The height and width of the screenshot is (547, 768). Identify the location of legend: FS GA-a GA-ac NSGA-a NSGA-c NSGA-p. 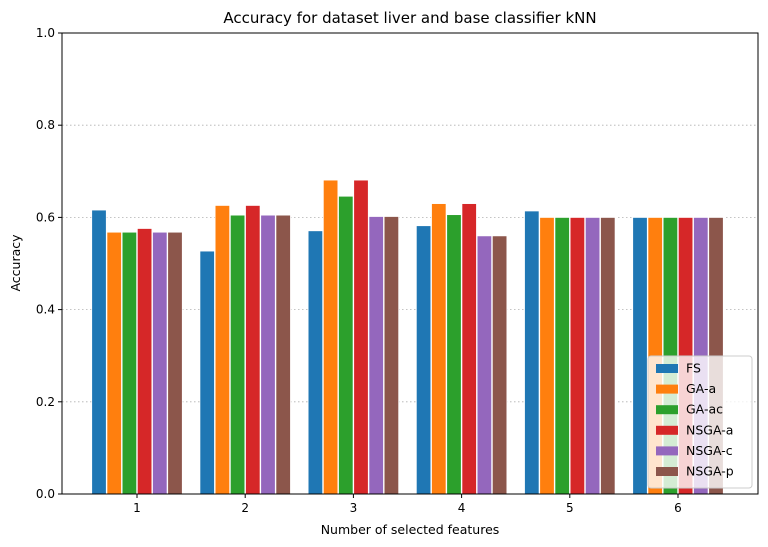
(700, 422).